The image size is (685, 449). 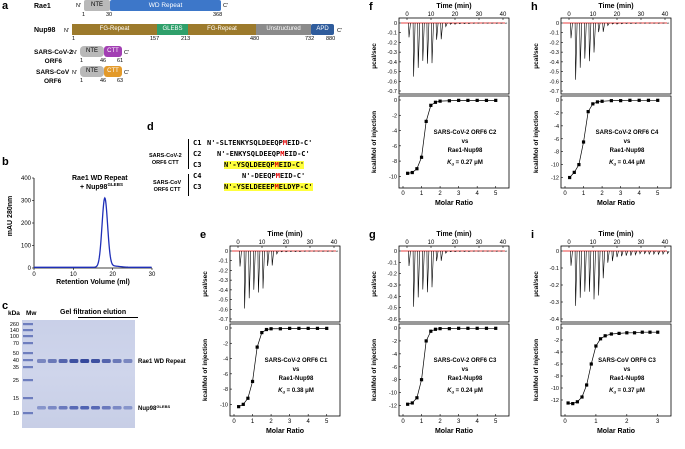 What do you see at coordinates (93, 282) in the screenshot?
I see `chrom-xlabel: Retention Volume (ml)` at bounding box center [93, 282].